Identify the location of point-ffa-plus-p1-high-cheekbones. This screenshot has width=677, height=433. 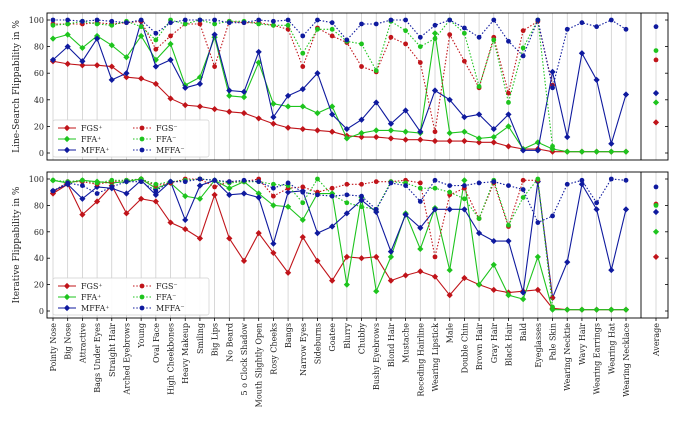
(170, 44).